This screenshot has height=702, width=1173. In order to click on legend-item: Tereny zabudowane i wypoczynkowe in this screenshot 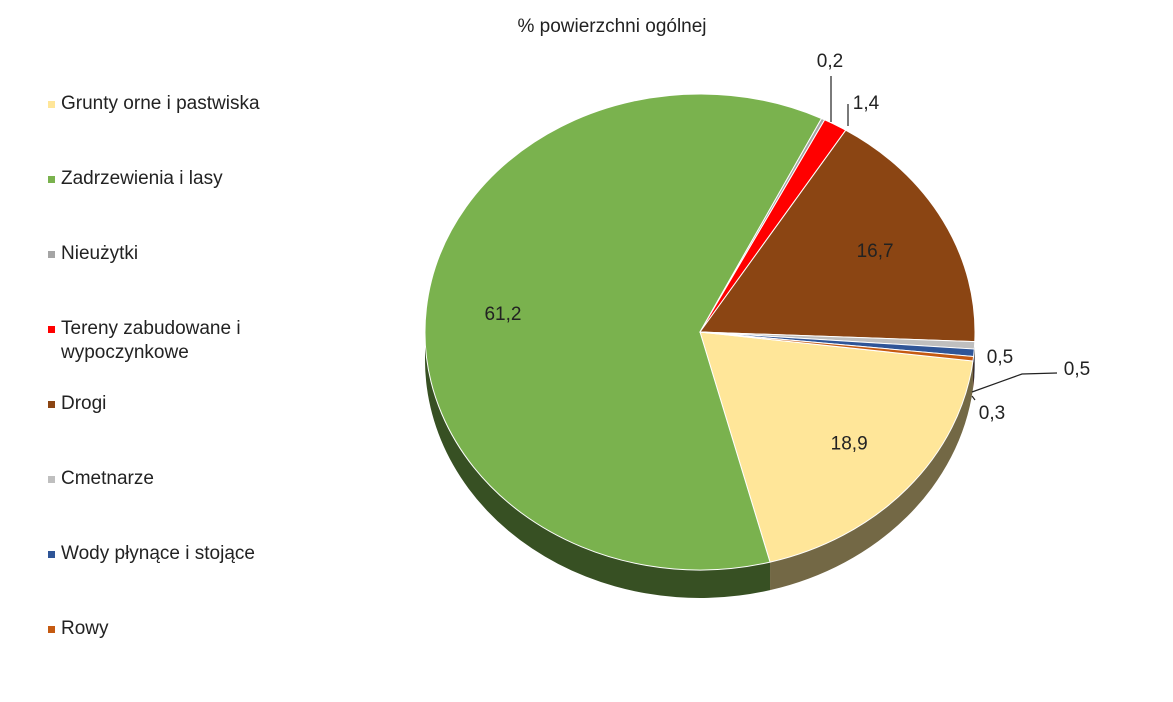, I will do `click(178, 341)`.